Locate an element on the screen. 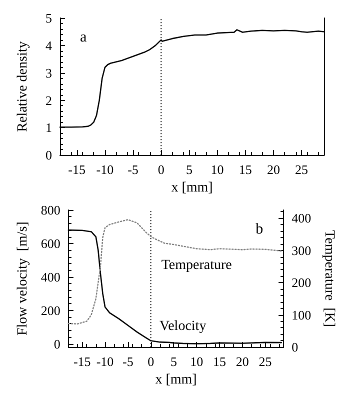 This screenshot has width=352, height=400. y2-tick-label: 200 is located at coordinates (302, 282).